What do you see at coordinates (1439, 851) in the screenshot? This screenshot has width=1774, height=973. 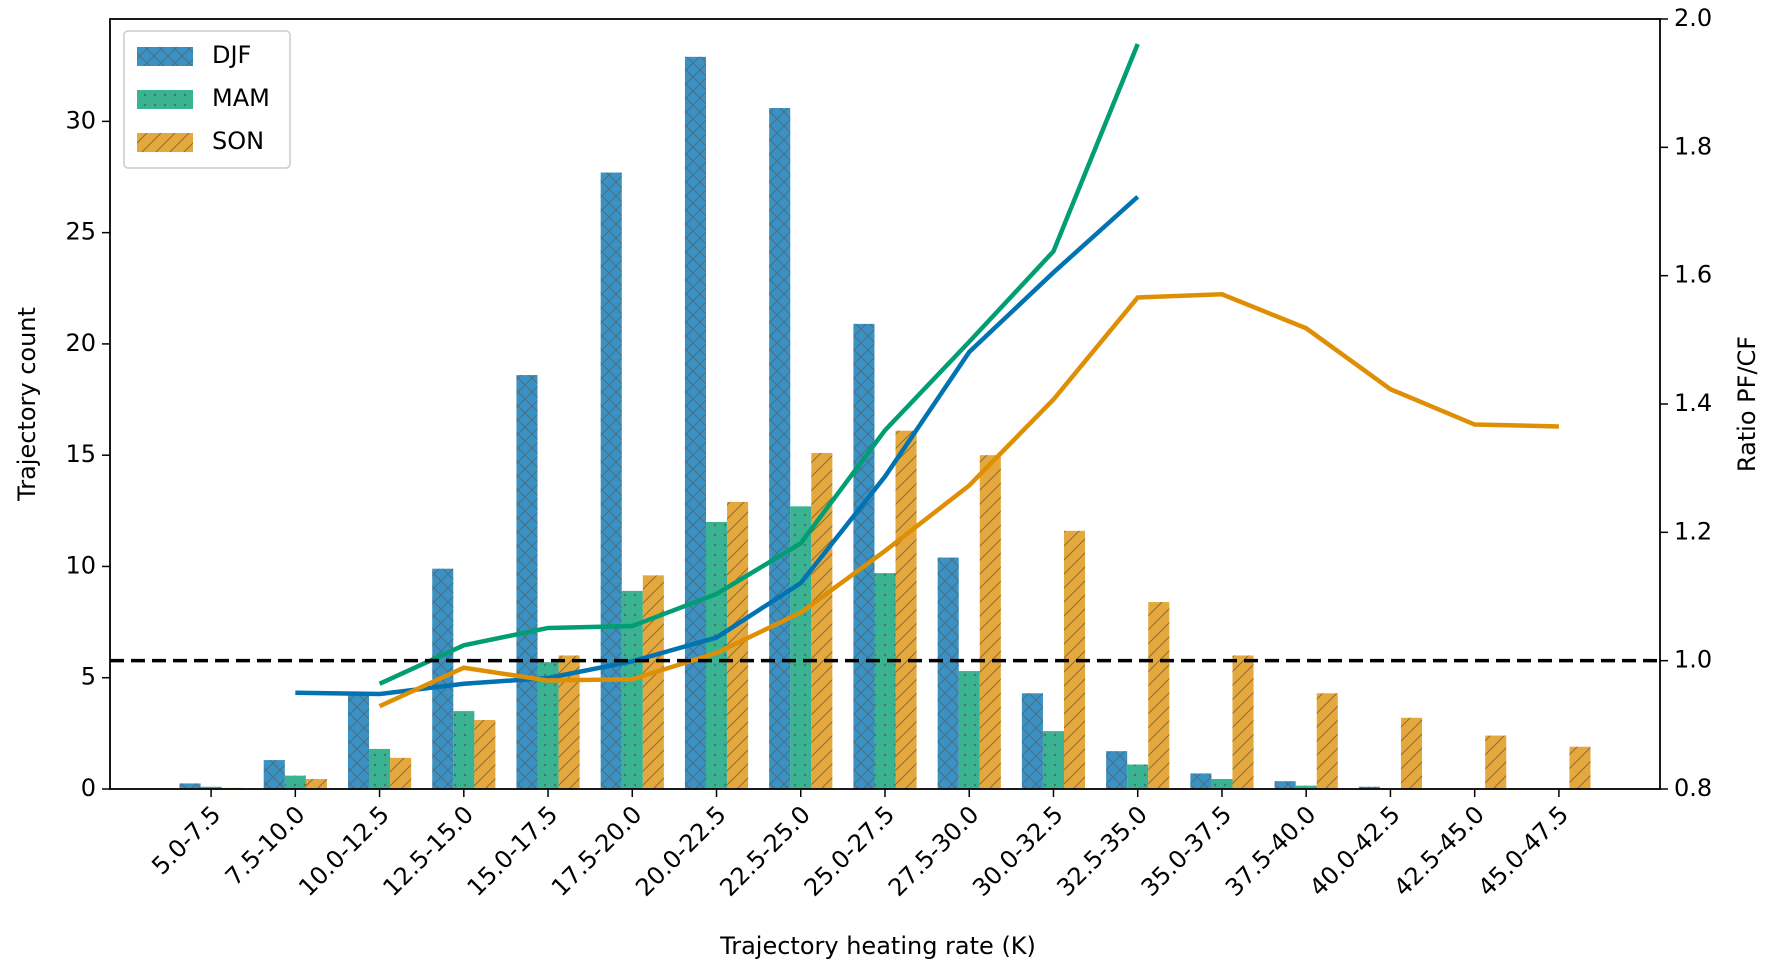 I see `x-tick-label: 42.5-45.0` at bounding box center [1439, 851].